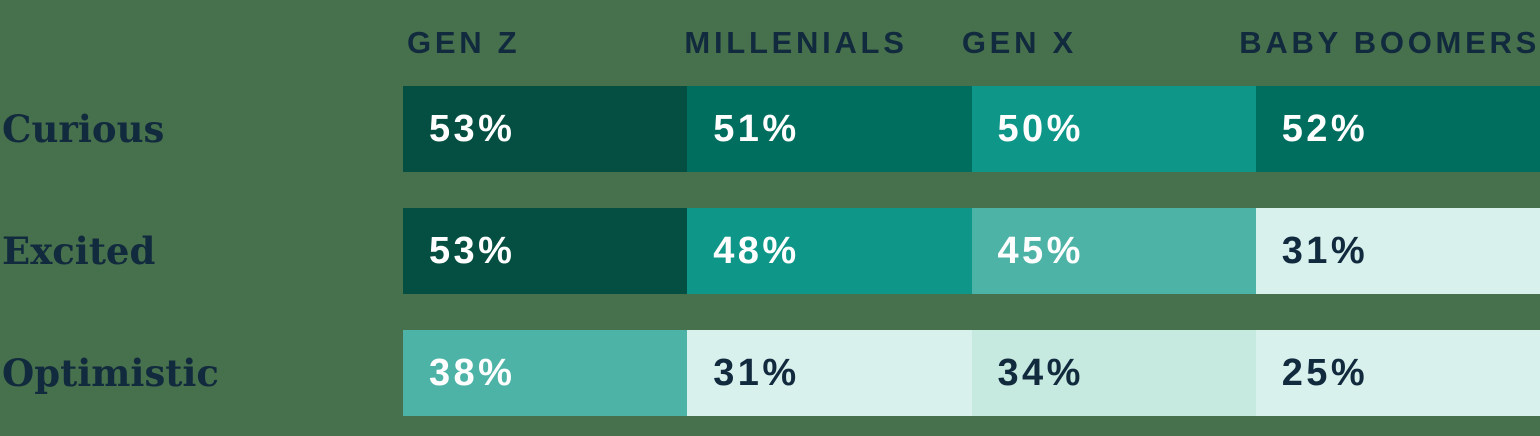 This screenshot has width=1540, height=436. I want to click on column-header-baby-boomers: BABY BOOMERS, so click(1389, 42).